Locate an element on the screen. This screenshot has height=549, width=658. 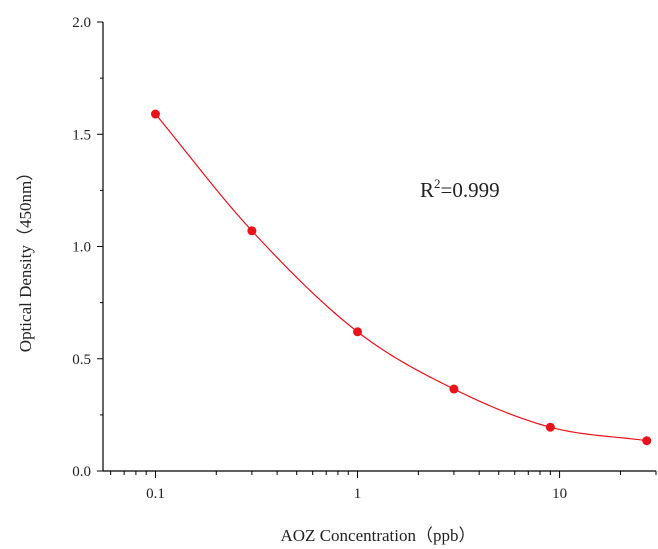
x-axis-ticks: 0.1 1 10 is located at coordinates (383, 486).